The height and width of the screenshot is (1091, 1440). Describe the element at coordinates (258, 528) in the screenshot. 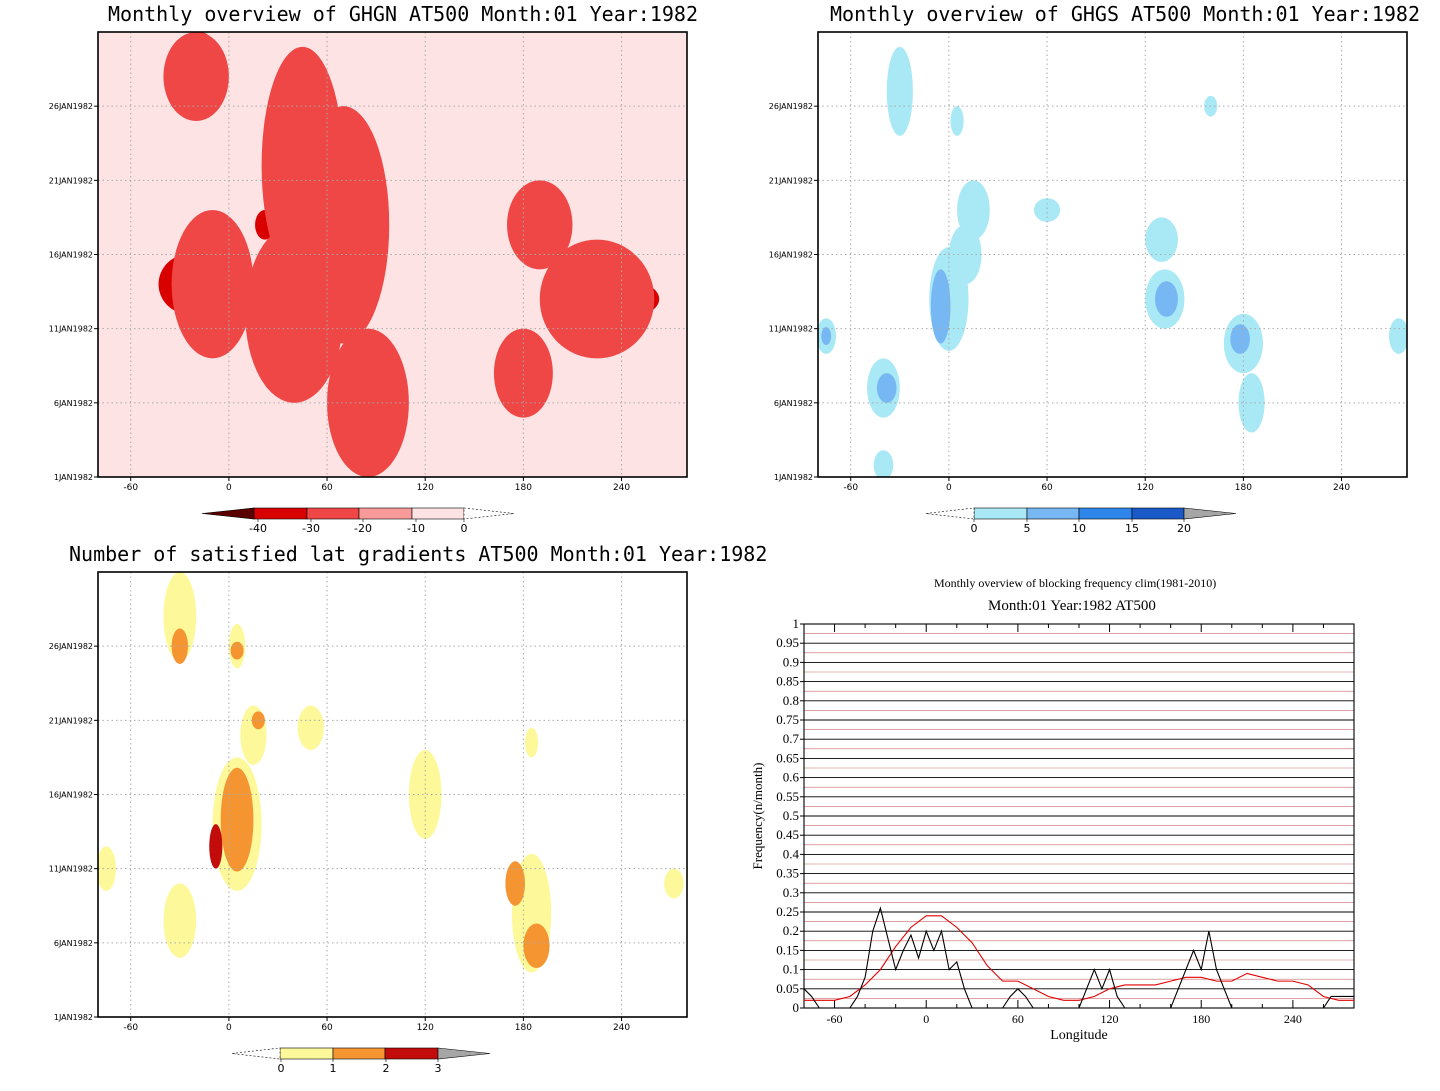

I see `colorbar-label: -40` at that location.